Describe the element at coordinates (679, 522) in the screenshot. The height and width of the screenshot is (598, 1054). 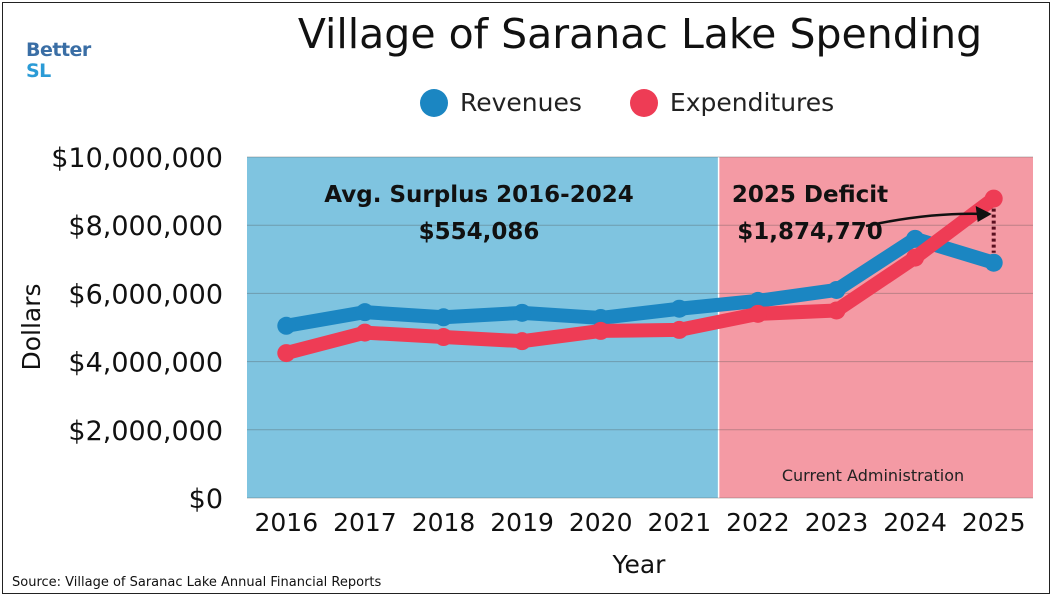
I see `x-tick-label: 2021` at that location.